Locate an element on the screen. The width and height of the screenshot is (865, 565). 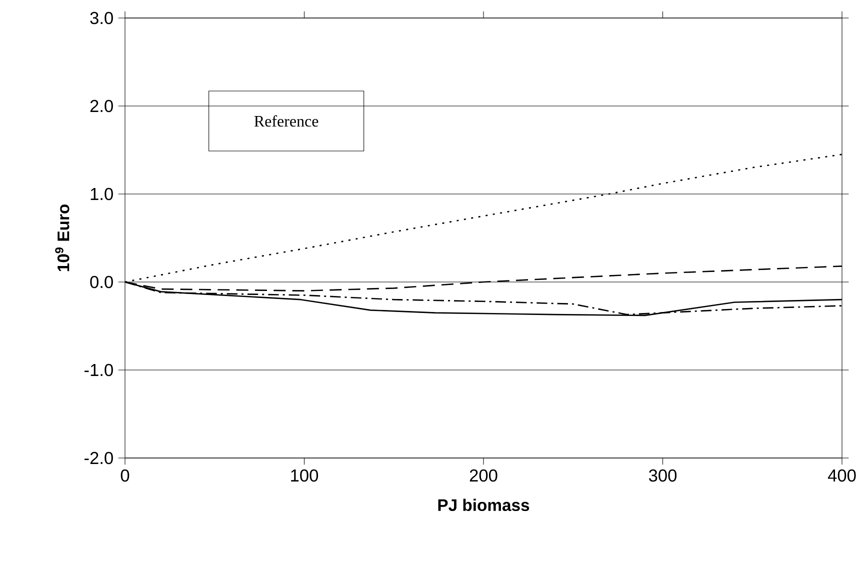
y-tick-label: -1.0 is located at coordinates (98, 370).